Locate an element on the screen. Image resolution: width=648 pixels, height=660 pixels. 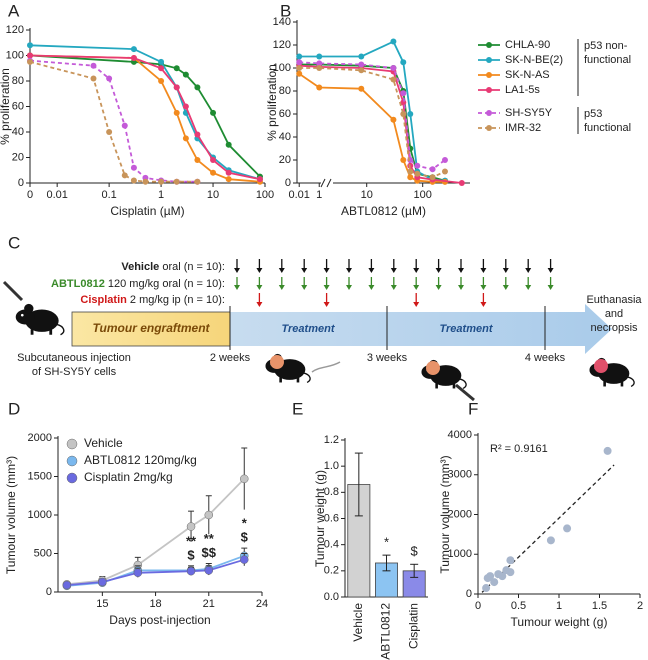
x-tick-label: 2 is located at coordinates (640, 606).